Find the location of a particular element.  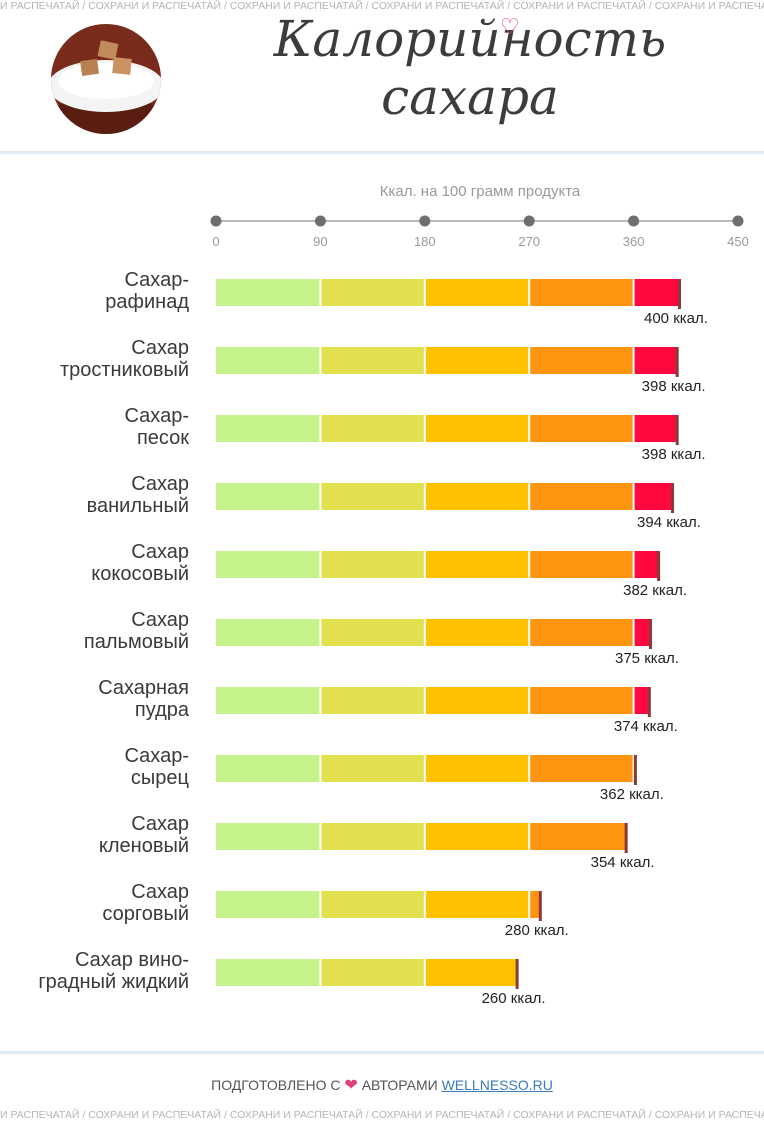

category-label-line: сырец is located at coordinates (159, 778).